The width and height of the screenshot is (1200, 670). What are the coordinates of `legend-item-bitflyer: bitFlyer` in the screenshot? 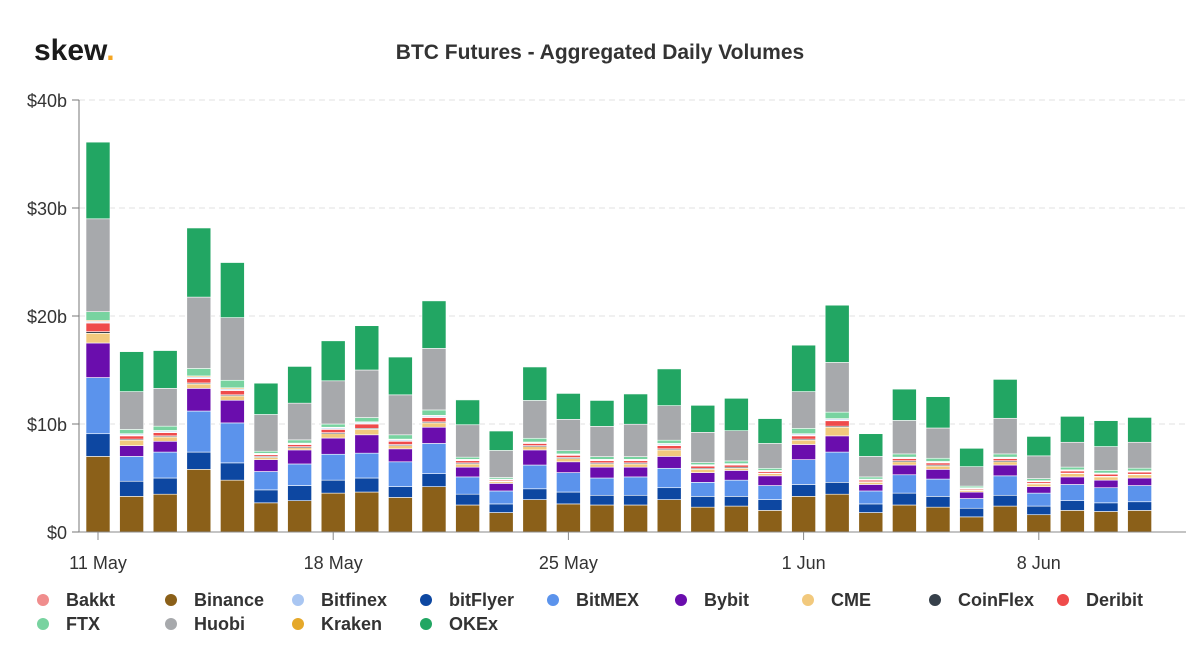 It's located at (467, 600).